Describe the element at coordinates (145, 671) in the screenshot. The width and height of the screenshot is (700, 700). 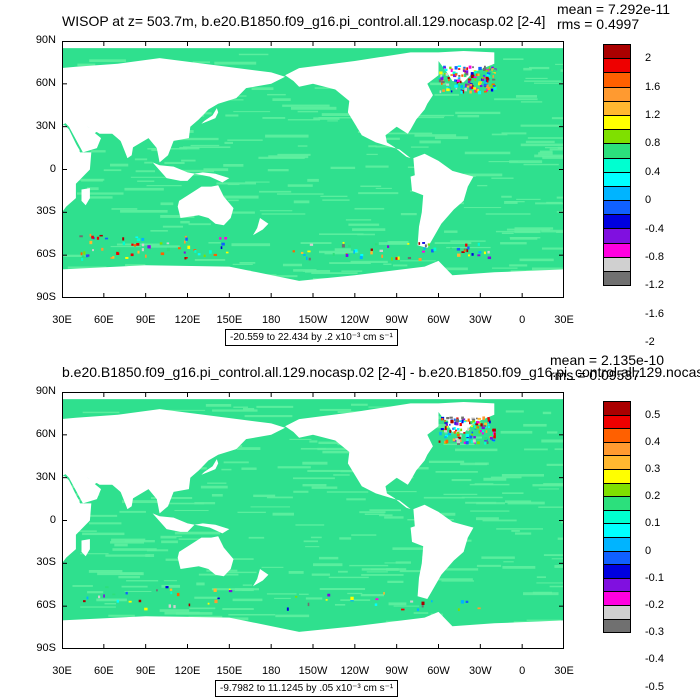
I see `longitude-label: 90E` at that location.